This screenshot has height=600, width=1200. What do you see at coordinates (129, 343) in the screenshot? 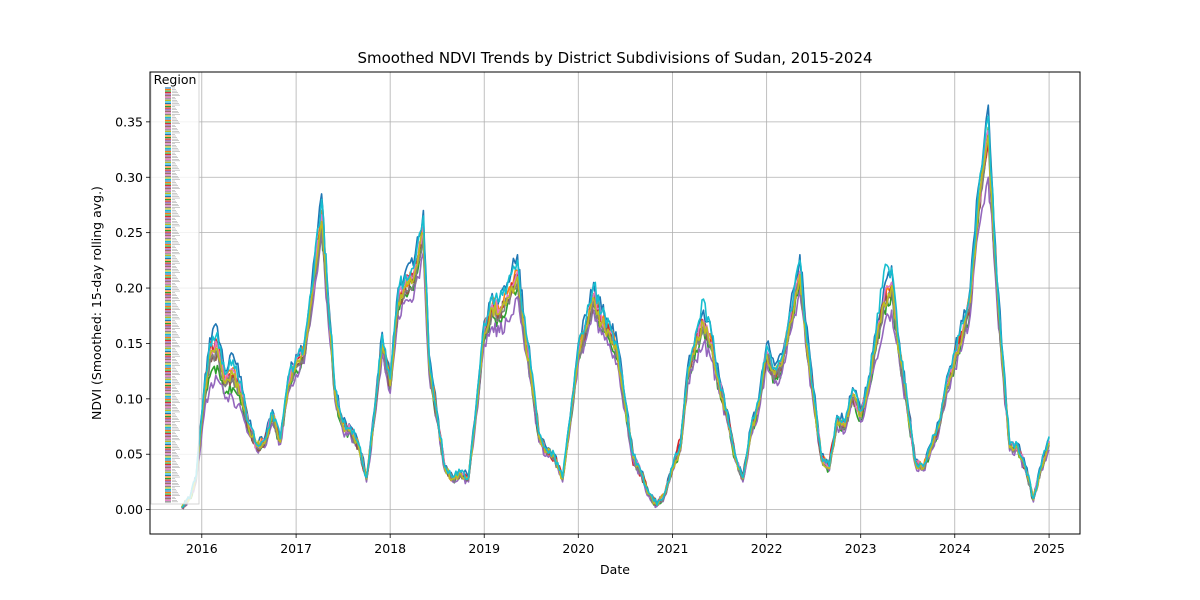
I see `y-tick-label: 0.15` at bounding box center [129, 343].